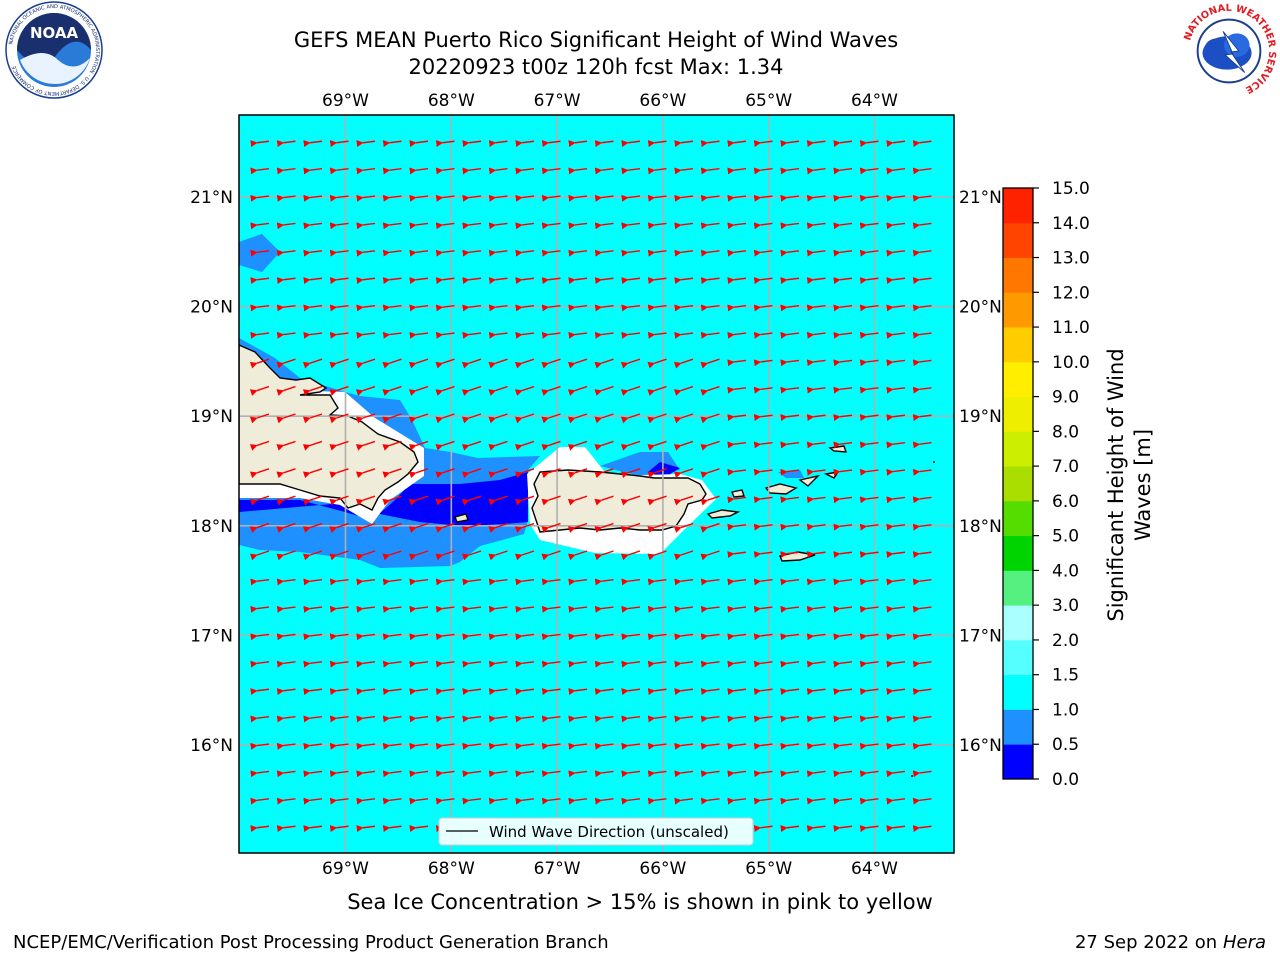 The image size is (1280, 960). Describe the element at coordinates (451, 869) in the screenshot. I see `lon-label-bottom: 68°W` at that location.